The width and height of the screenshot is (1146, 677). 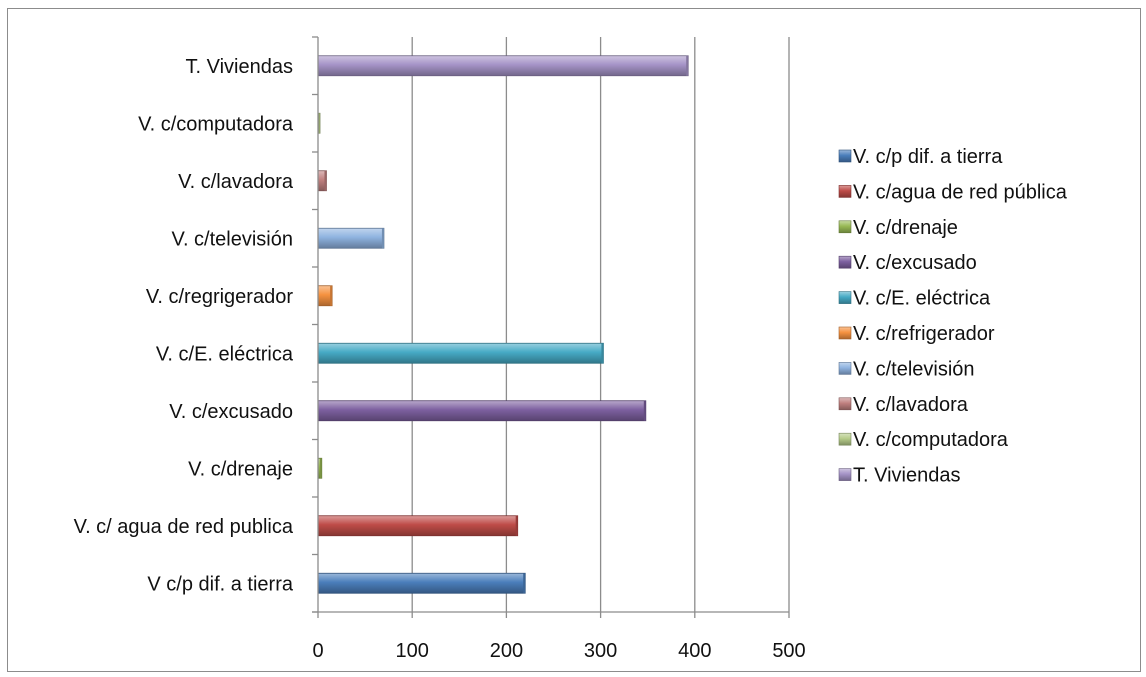 I want to click on category-label: V. c/lavadora, so click(x=236, y=182).